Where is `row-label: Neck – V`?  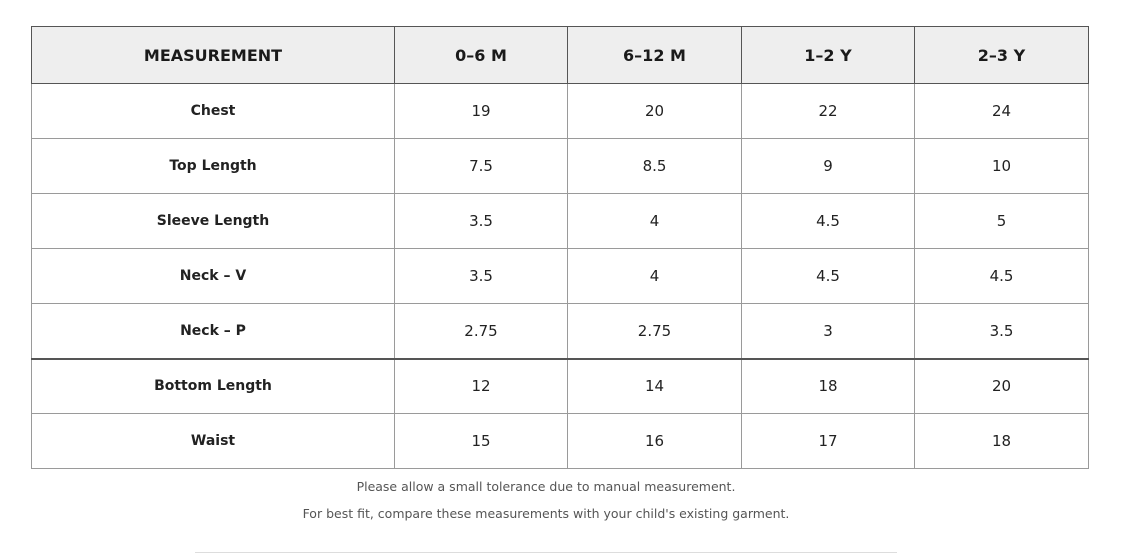
row-label: Neck – V is located at coordinates (213, 276).